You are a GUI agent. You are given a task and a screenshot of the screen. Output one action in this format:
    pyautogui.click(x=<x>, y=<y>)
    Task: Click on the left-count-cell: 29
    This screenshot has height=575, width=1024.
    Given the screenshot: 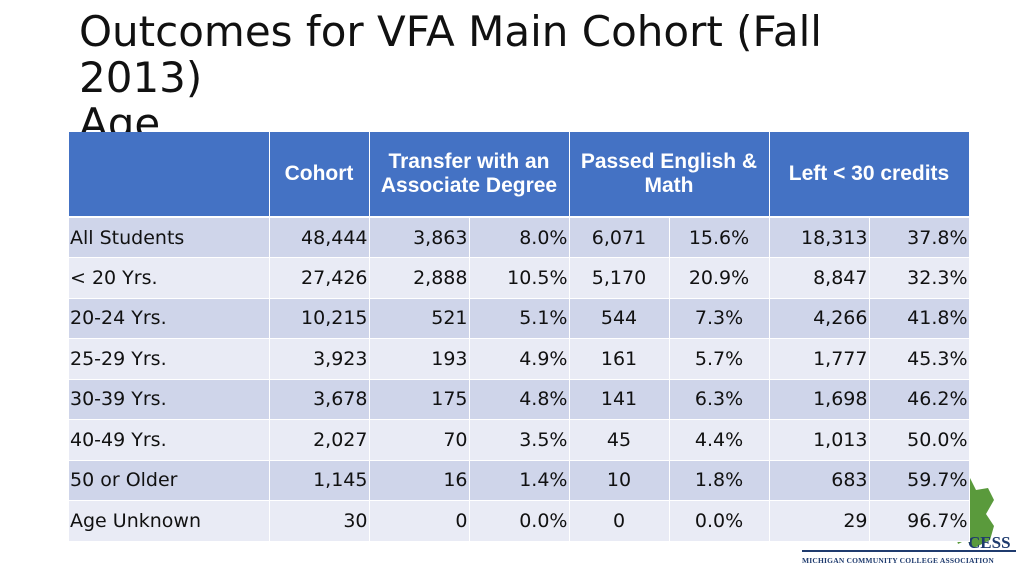 What is the action you would take?
    pyautogui.click(x=819, y=521)
    